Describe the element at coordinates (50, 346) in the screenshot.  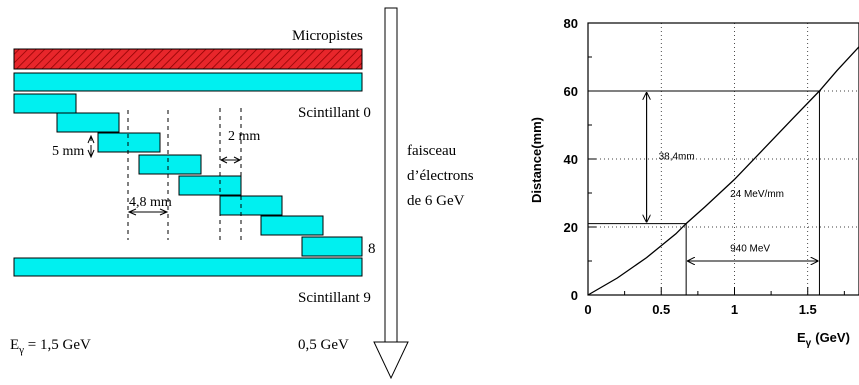
I see `egamma-label: Eγ = 1,5 GeV` at that location.